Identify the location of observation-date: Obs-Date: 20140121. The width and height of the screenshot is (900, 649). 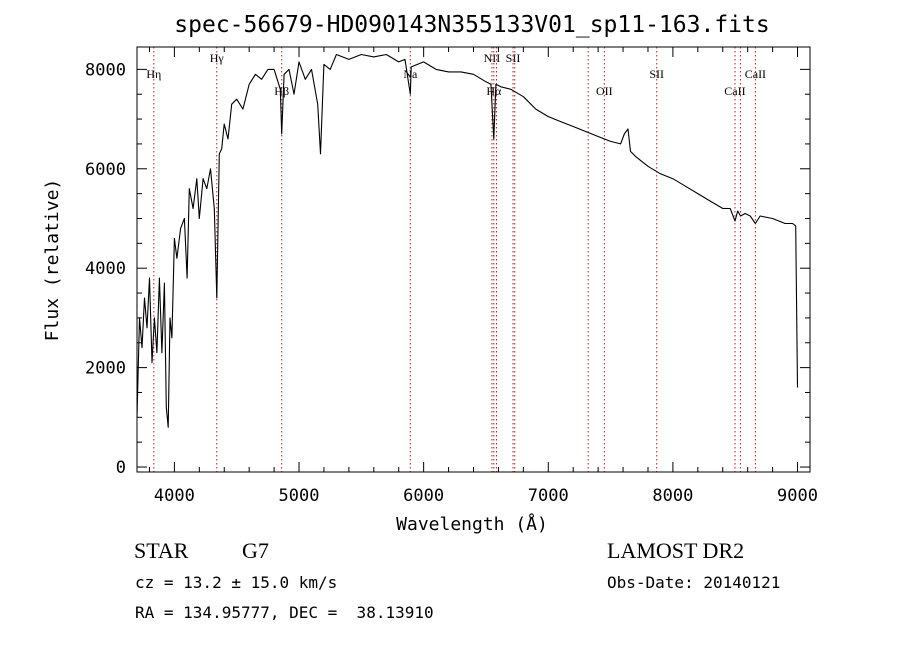
(694, 582).